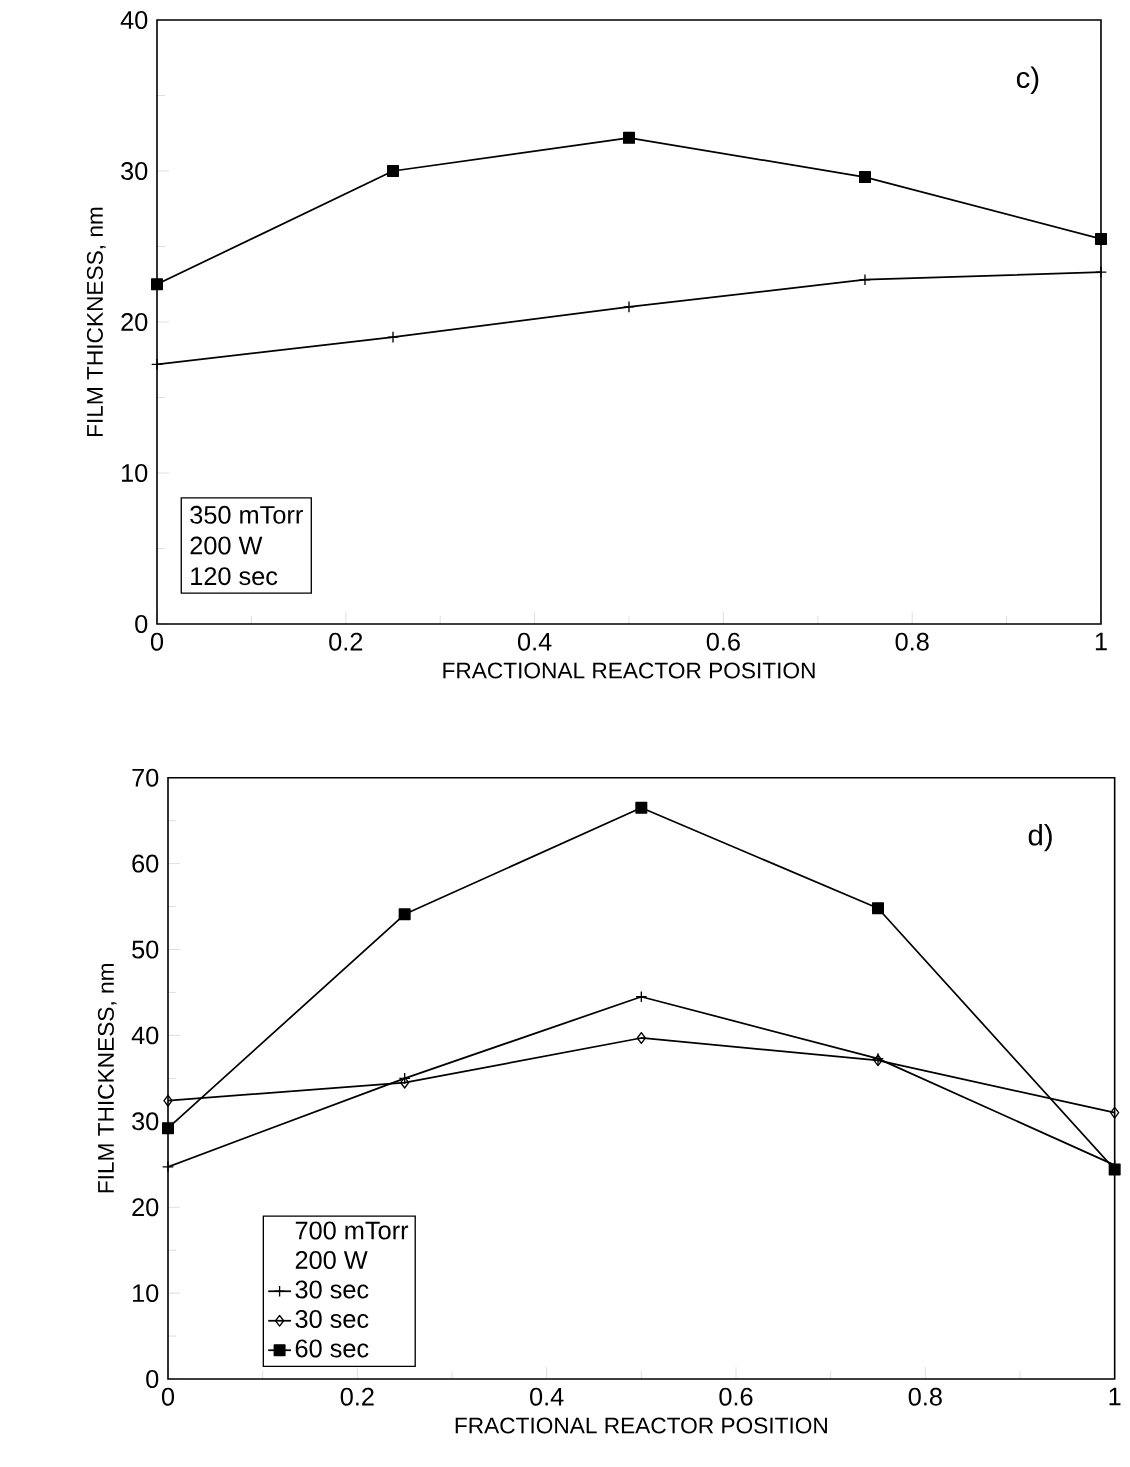  Describe the element at coordinates (352, 1230) in the screenshot. I see `annotation: 700 mTorr` at that location.